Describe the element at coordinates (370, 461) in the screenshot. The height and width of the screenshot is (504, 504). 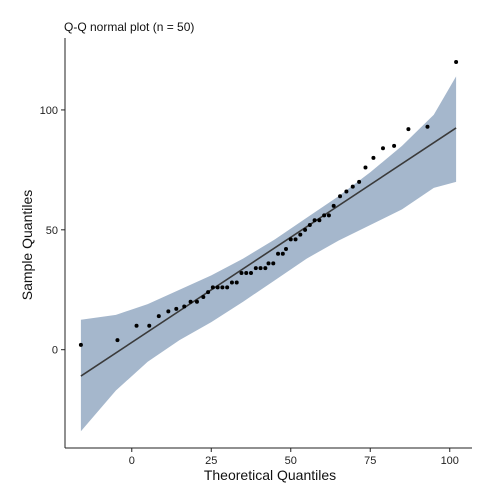
I see `x-tick-label: 75` at that location.